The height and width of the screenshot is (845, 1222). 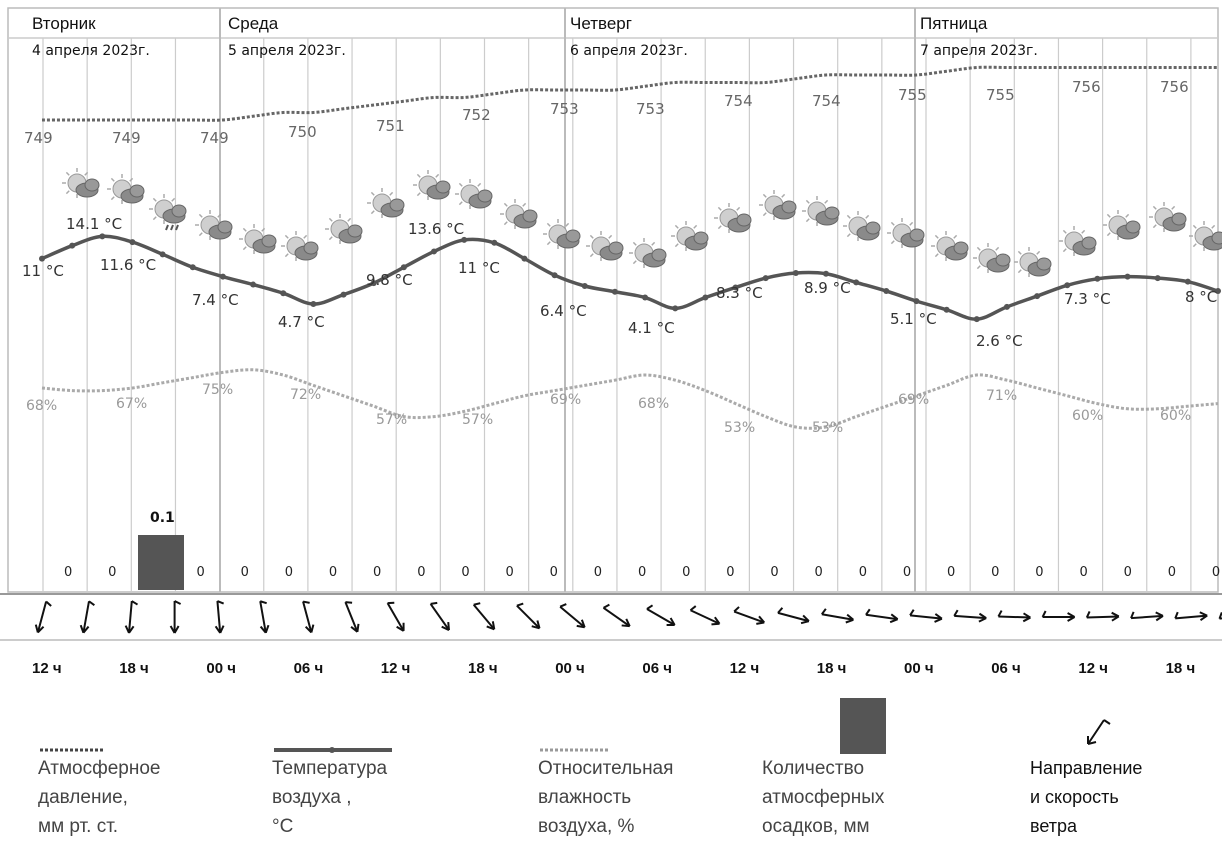 What do you see at coordinates (64, 23) in the screenshot?
I see `day-name: Вторник` at bounding box center [64, 23].